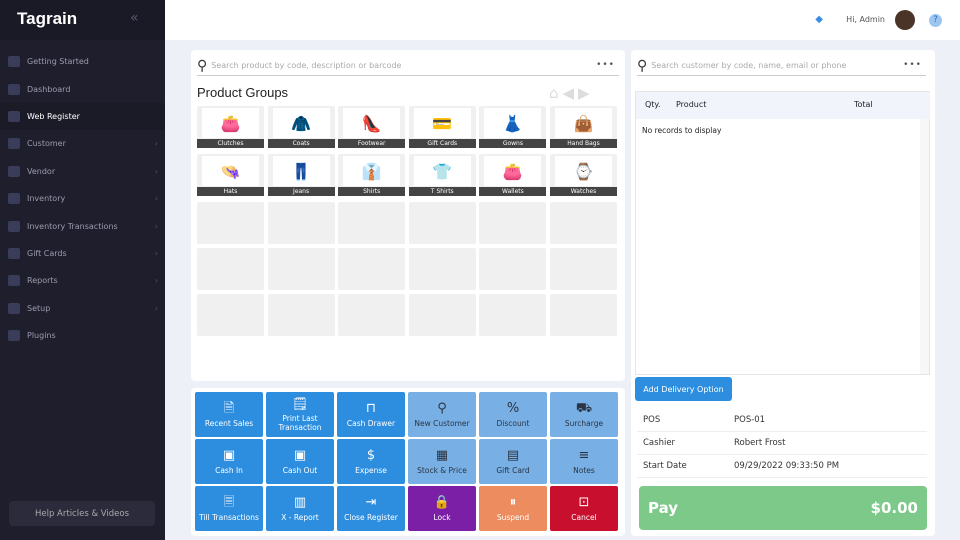 The width and height of the screenshot is (960, 540). What do you see at coordinates (513, 470) in the screenshot?
I see `action-label: Gift Card` at bounding box center [513, 470].